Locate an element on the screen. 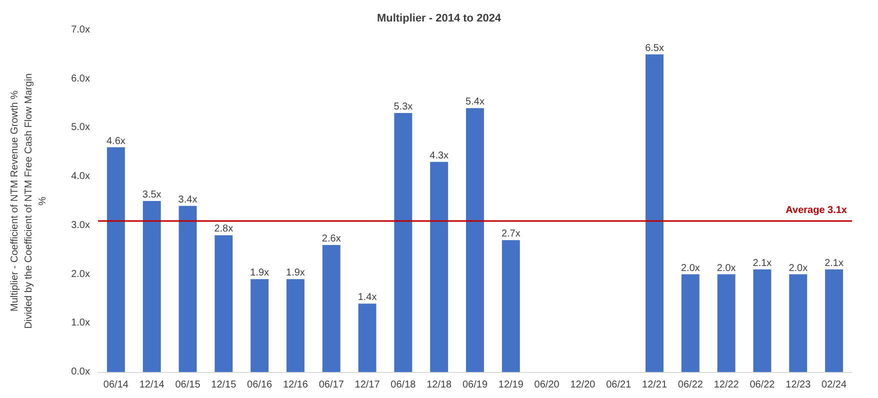 The width and height of the screenshot is (878, 398). x-tick-label: 02/24 is located at coordinates (834, 385).